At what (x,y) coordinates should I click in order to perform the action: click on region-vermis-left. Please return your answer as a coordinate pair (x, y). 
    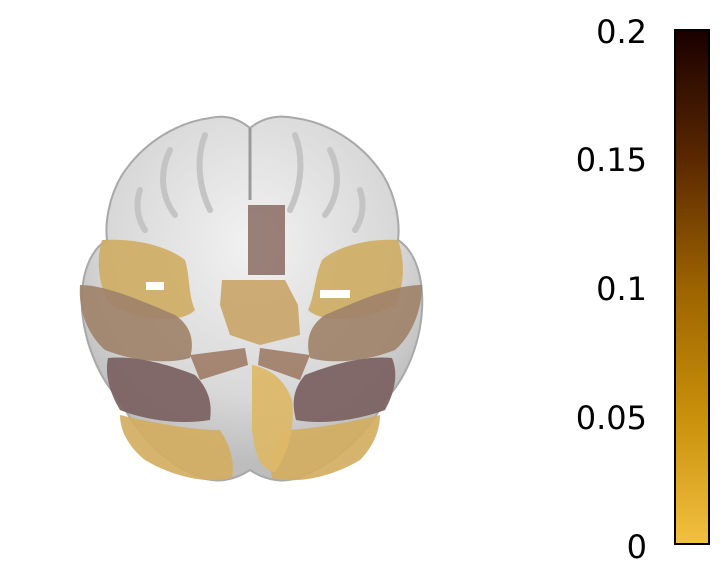
    Looking at the image, I should click on (219, 364).